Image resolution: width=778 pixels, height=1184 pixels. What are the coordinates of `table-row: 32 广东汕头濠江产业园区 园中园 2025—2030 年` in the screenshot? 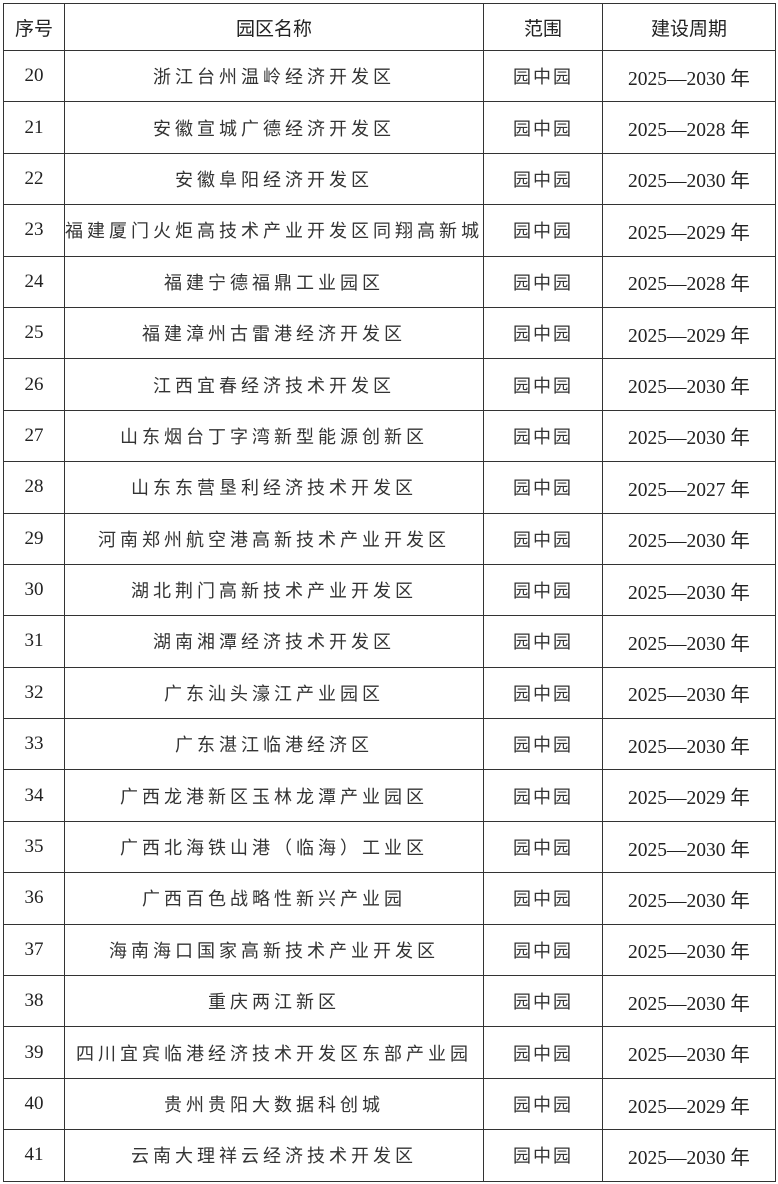 It's located at (389, 693).